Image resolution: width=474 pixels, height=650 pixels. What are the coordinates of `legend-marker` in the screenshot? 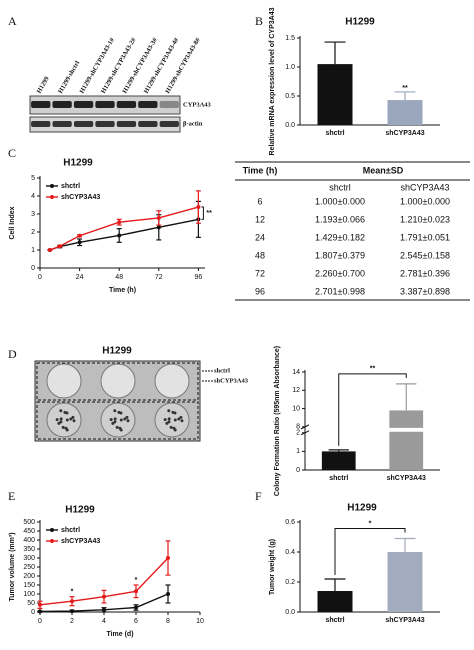 It's located at (52, 186).